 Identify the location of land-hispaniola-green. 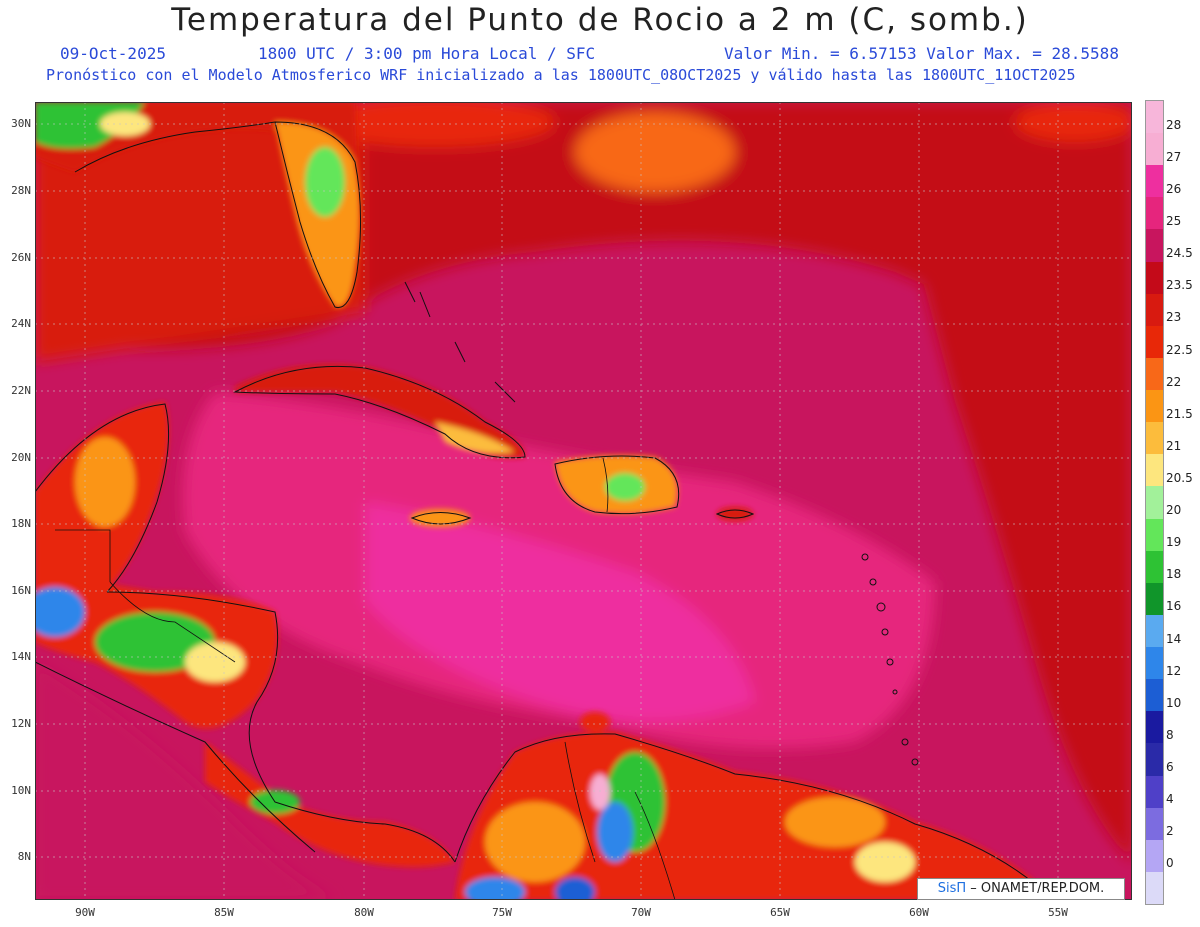
(625, 487).